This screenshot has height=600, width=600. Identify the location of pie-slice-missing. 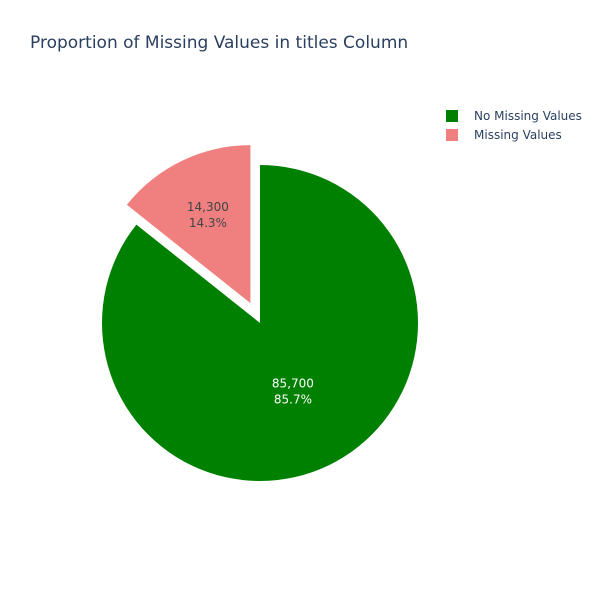
(188, 224).